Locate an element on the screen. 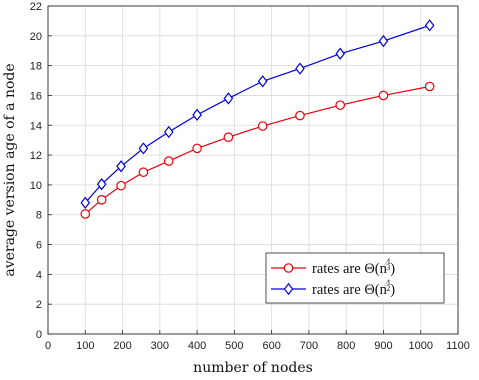 The height and width of the screenshot is (380, 479). y-tick-label: 16 is located at coordinates (36, 96).